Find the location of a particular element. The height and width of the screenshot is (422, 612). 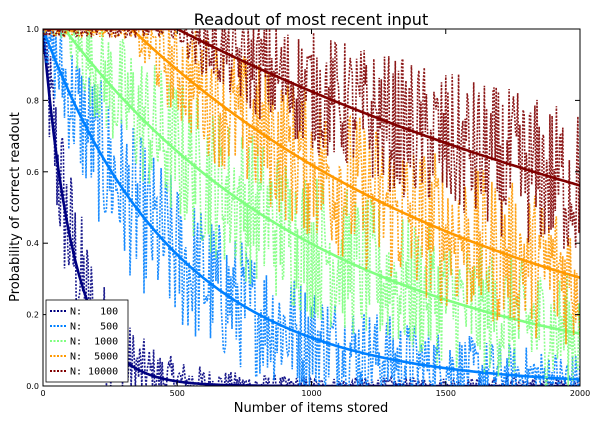

x-tick-label: 0 is located at coordinates (42, 393).